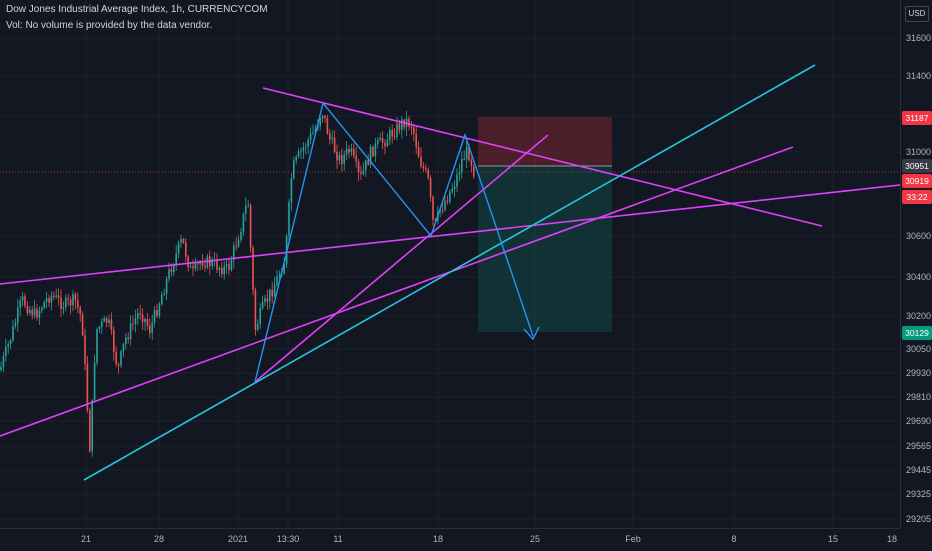  What do you see at coordinates (917, 197) in the screenshot?
I see `countdown-badge: 33:22` at bounding box center [917, 197].